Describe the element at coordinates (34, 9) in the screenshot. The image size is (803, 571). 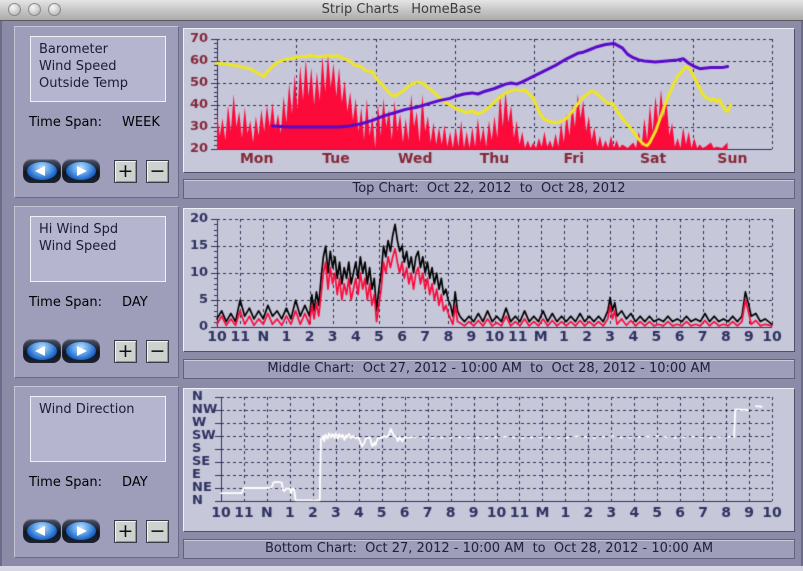
I see `minimize-button` at that location.